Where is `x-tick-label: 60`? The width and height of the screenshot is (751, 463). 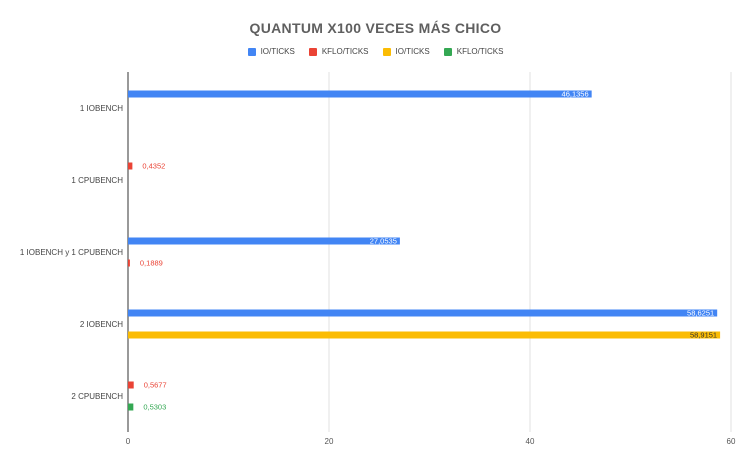 x-tick-label: 60 is located at coordinates (731, 441).